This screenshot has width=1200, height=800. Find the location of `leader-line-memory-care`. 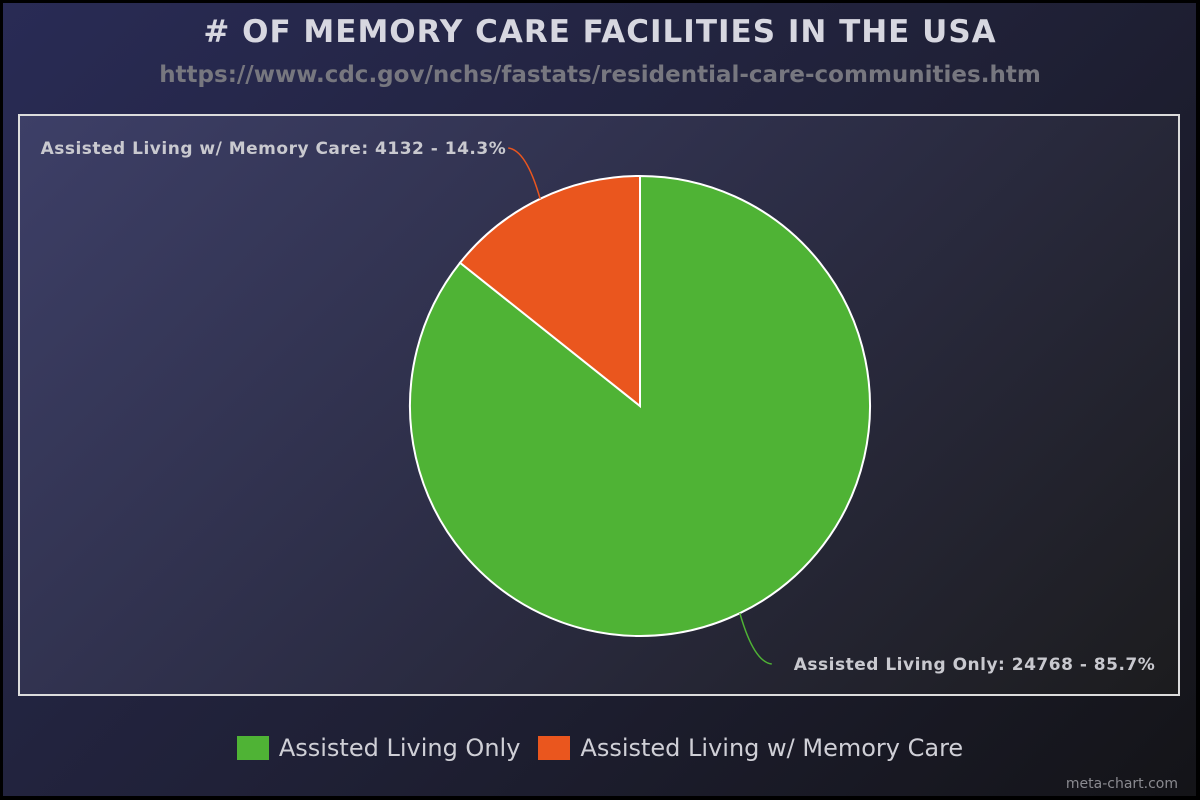

leader-line-memory-care is located at coordinates (524, 173).